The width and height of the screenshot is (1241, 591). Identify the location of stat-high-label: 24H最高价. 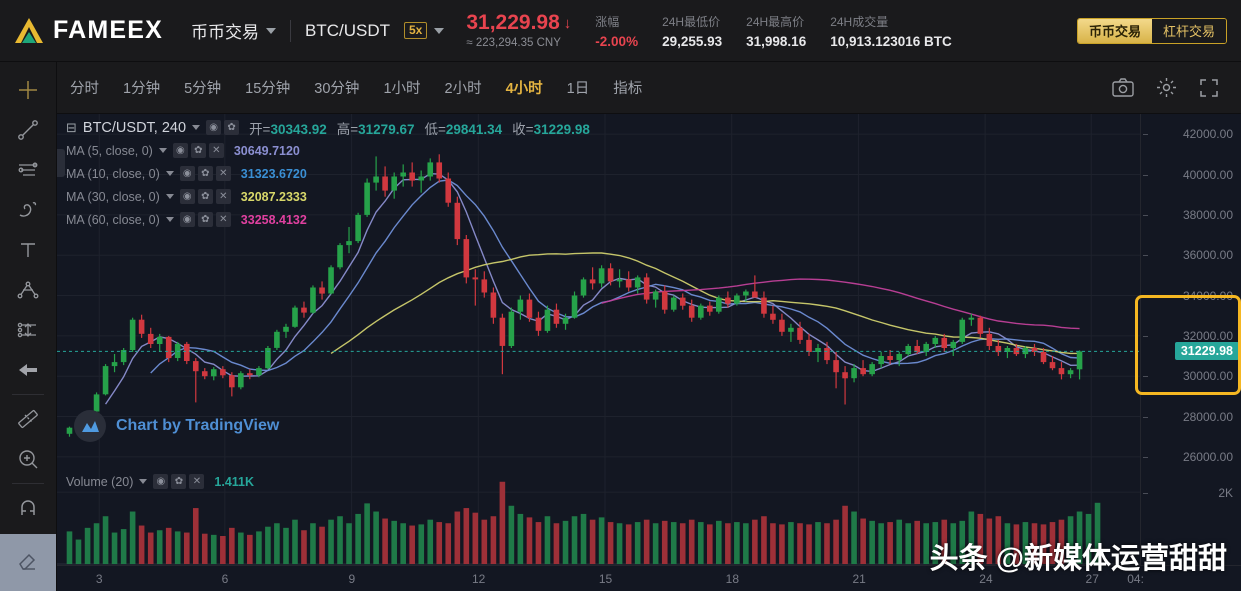
(775, 21).